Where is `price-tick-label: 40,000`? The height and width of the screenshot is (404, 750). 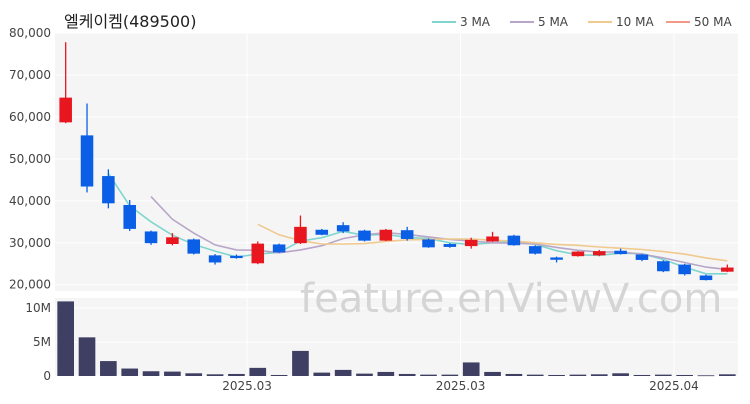 price-tick-label: 40,000 is located at coordinates (30, 201).